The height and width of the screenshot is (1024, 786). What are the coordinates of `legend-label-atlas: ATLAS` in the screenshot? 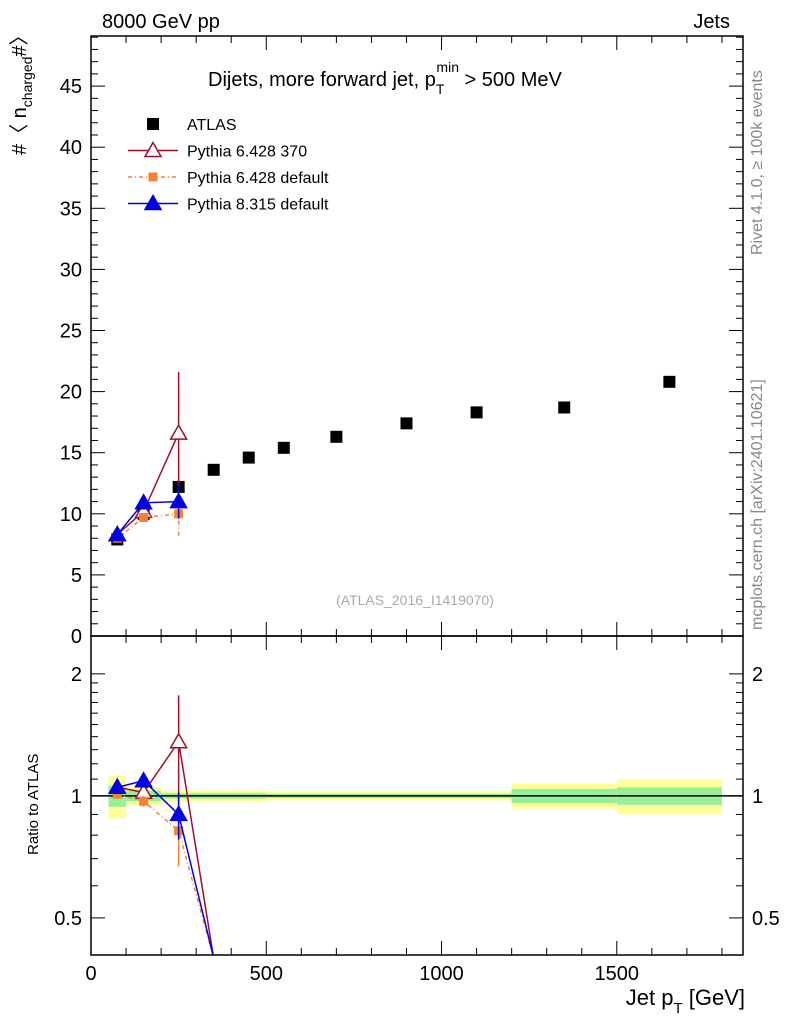 It's located at (212, 125).